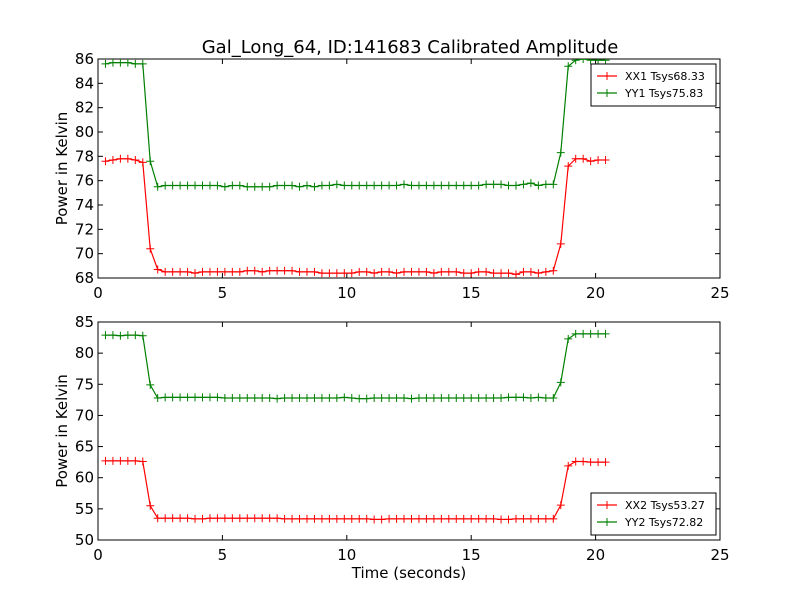 This screenshot has width=800, height=600. Describe the element at coordinates (62, 169) in the screenshot. I see `y-axis-label: Power in Kelvin` at that location.